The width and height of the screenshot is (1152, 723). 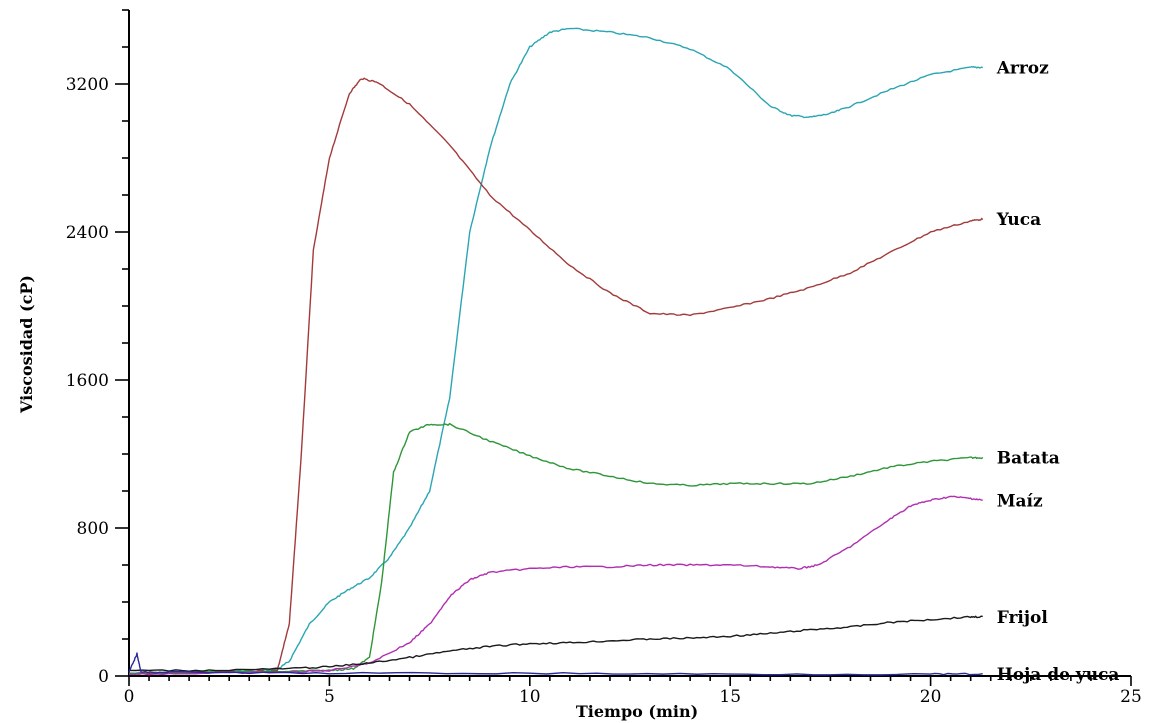 What do you see at coordinates (87, 233) in the screenshot?
I see `y-tick-label: 2400` at bounding box center [87, 233].